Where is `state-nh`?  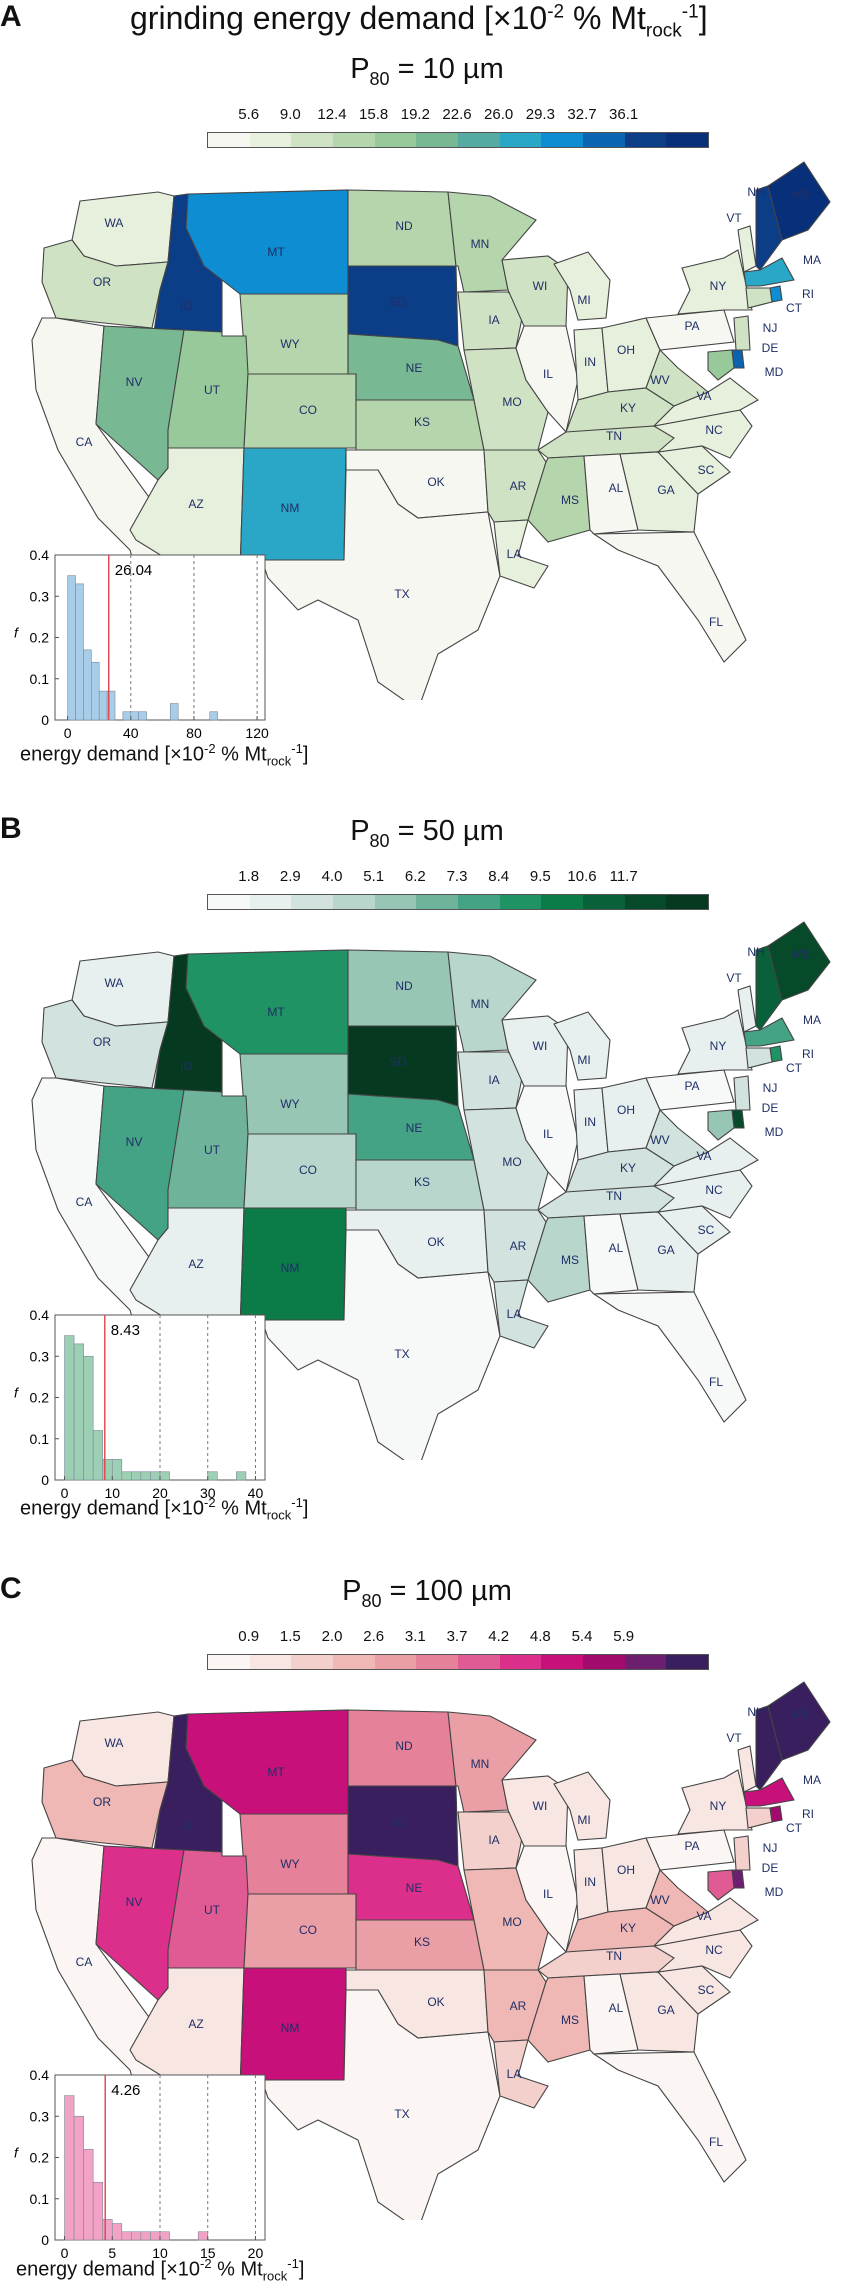
state-nh is located at coordinates (769, 988).